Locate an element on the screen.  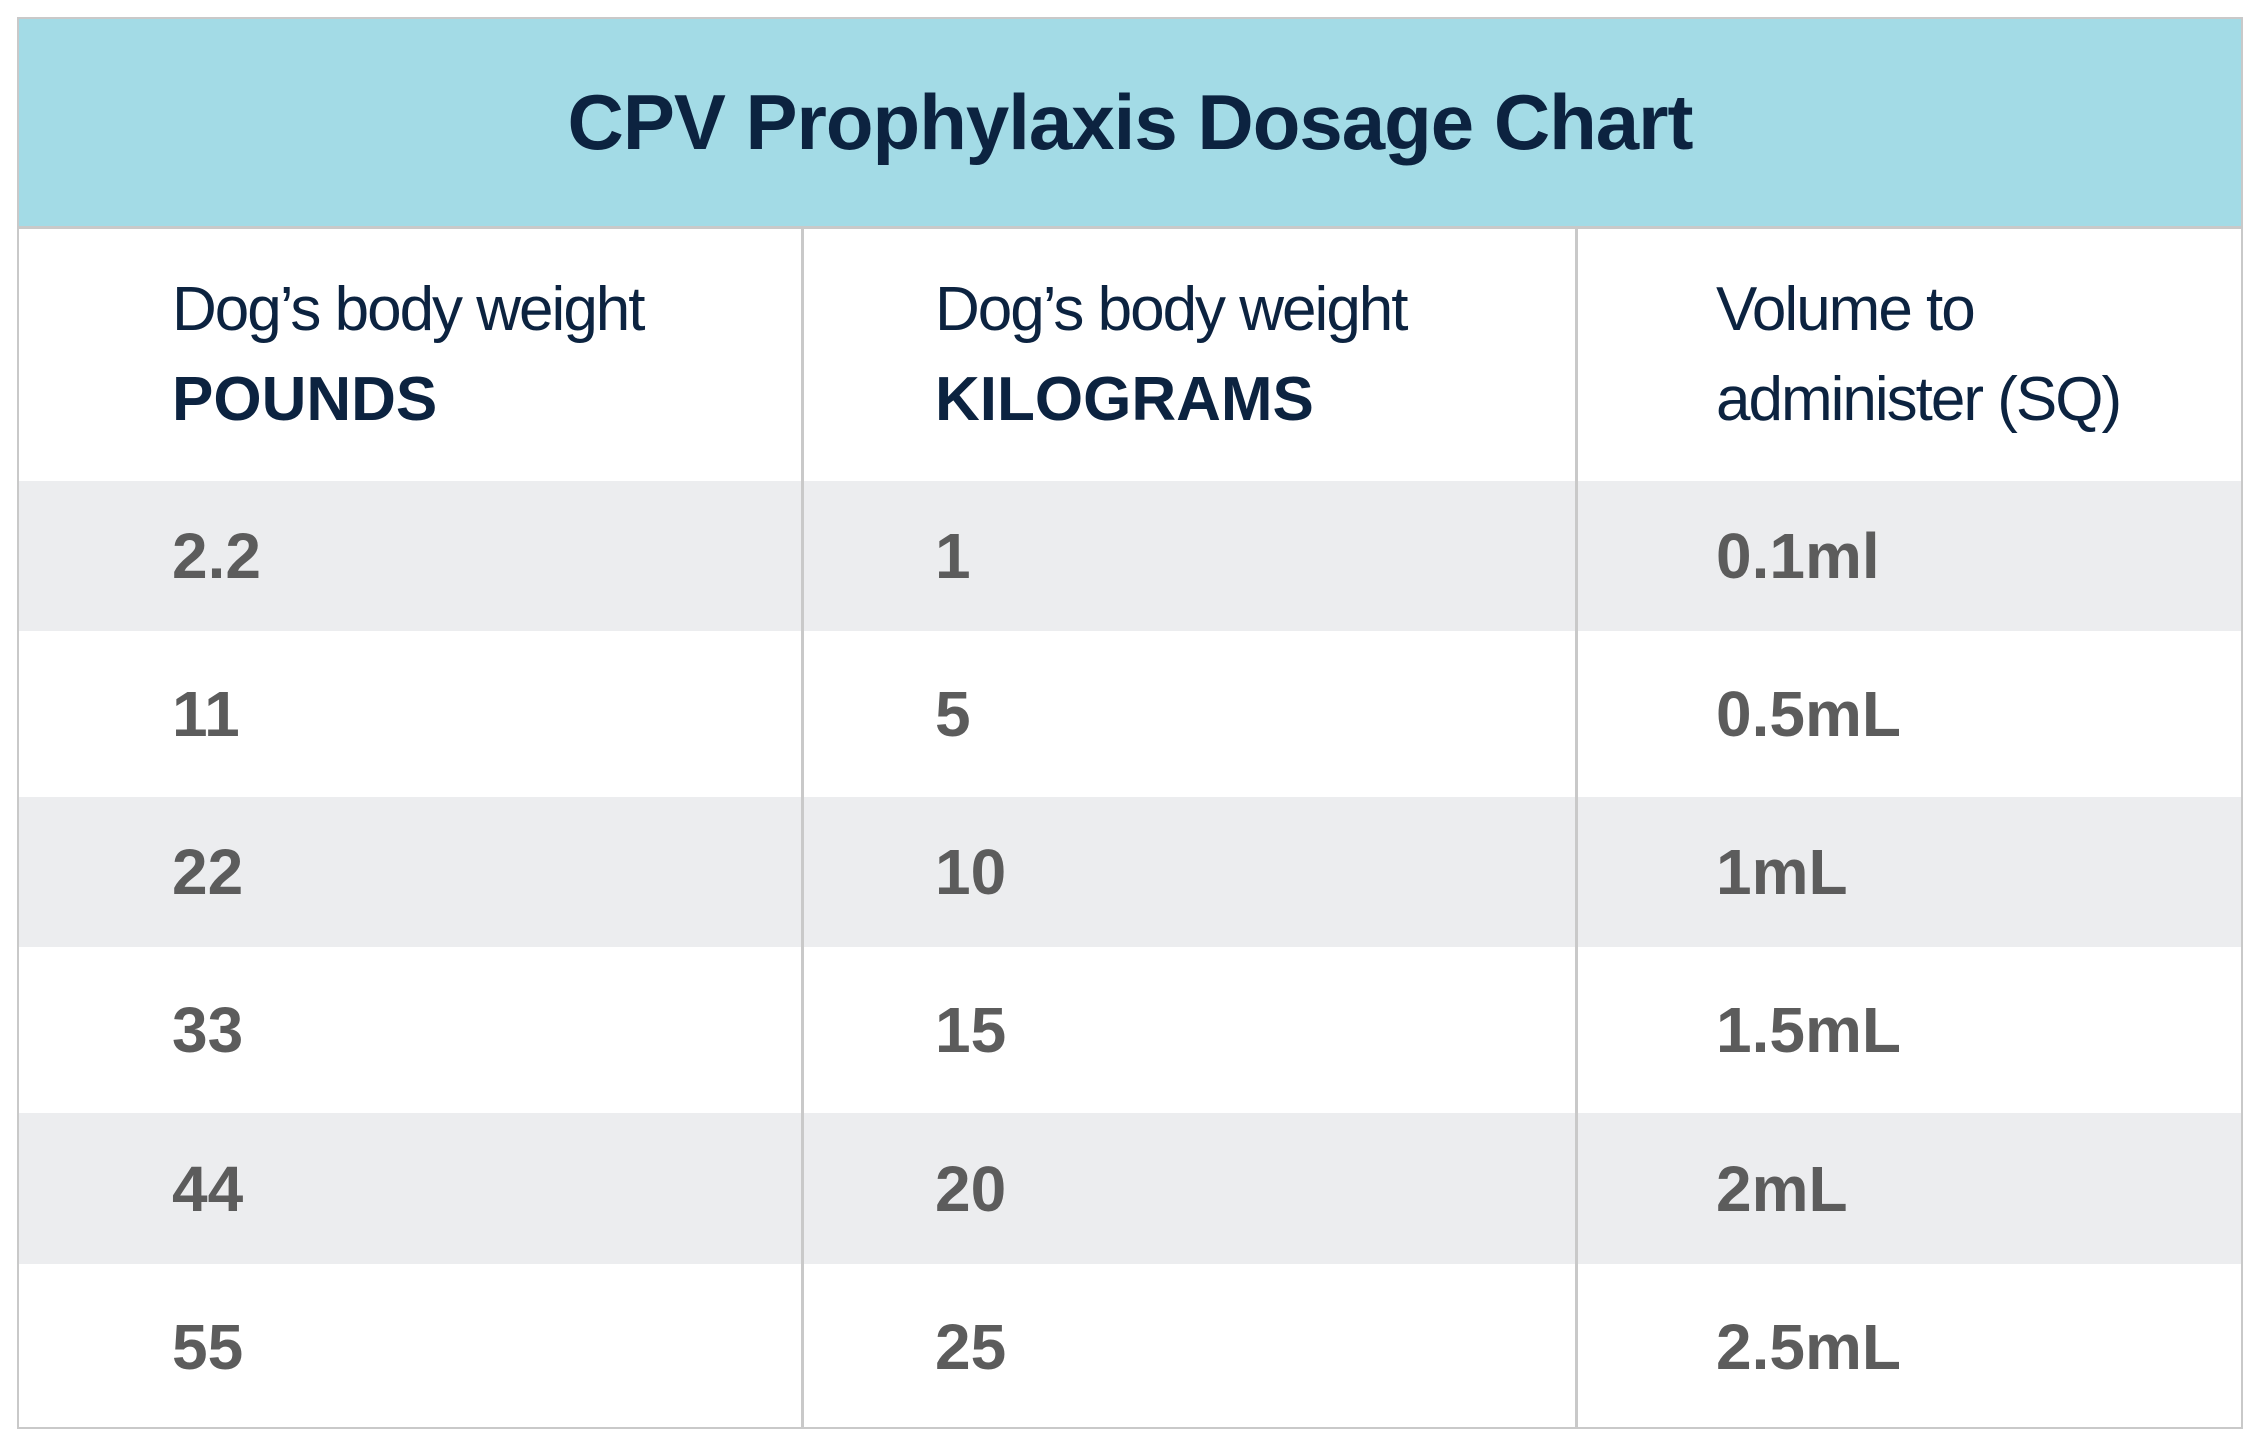
cell-value: 33 is located at coordinates (208, 1030).